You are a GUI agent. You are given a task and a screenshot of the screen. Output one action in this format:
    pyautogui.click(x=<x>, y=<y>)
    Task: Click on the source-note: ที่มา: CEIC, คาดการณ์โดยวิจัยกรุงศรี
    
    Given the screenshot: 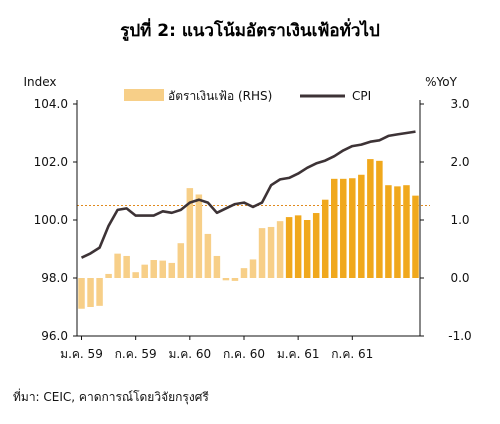 What is the action you would take?
    pyautogui.click(x=111, y=396)
    